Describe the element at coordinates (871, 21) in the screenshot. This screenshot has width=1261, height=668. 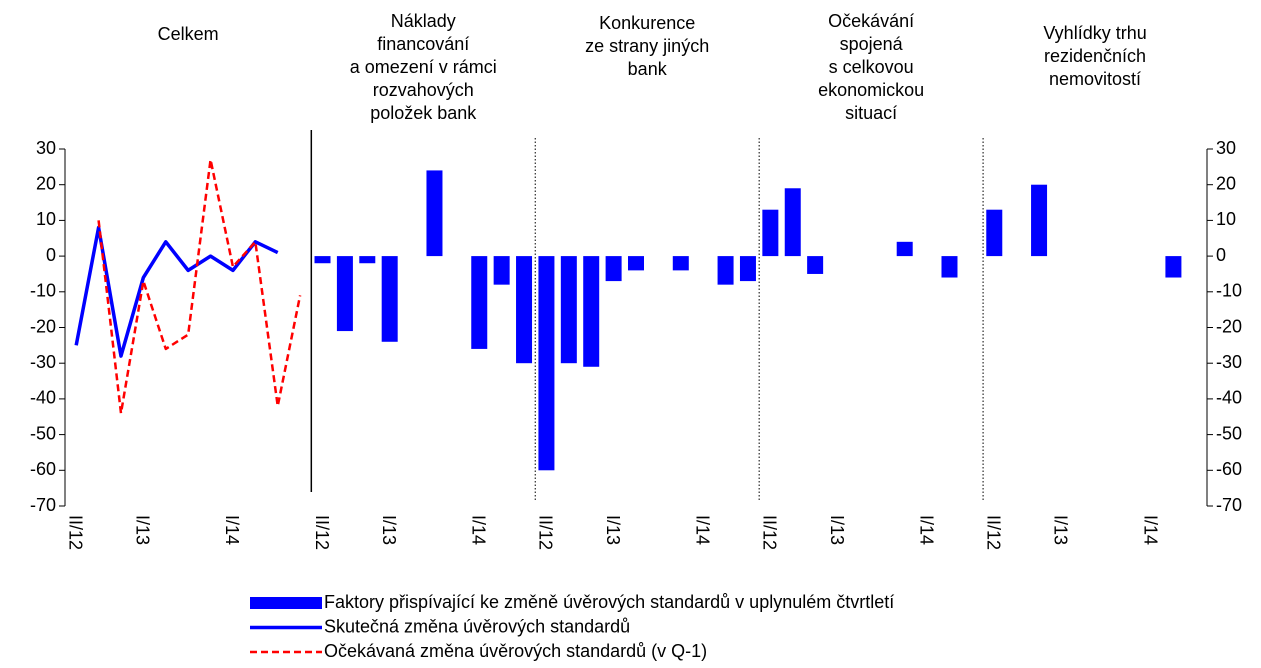
I see `panel-title: Očekávání` at that location.